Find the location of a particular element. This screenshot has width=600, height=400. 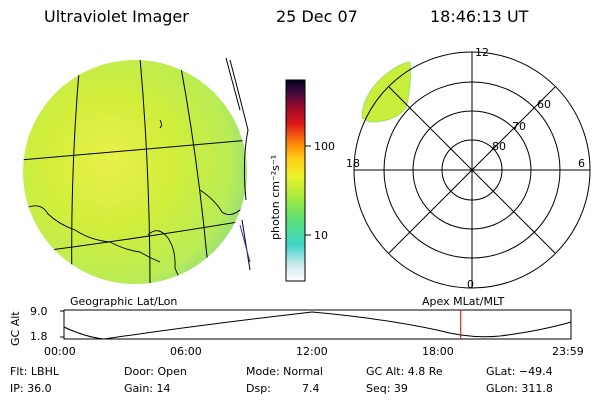

orbit-frame is located at coordinates (317, 324).